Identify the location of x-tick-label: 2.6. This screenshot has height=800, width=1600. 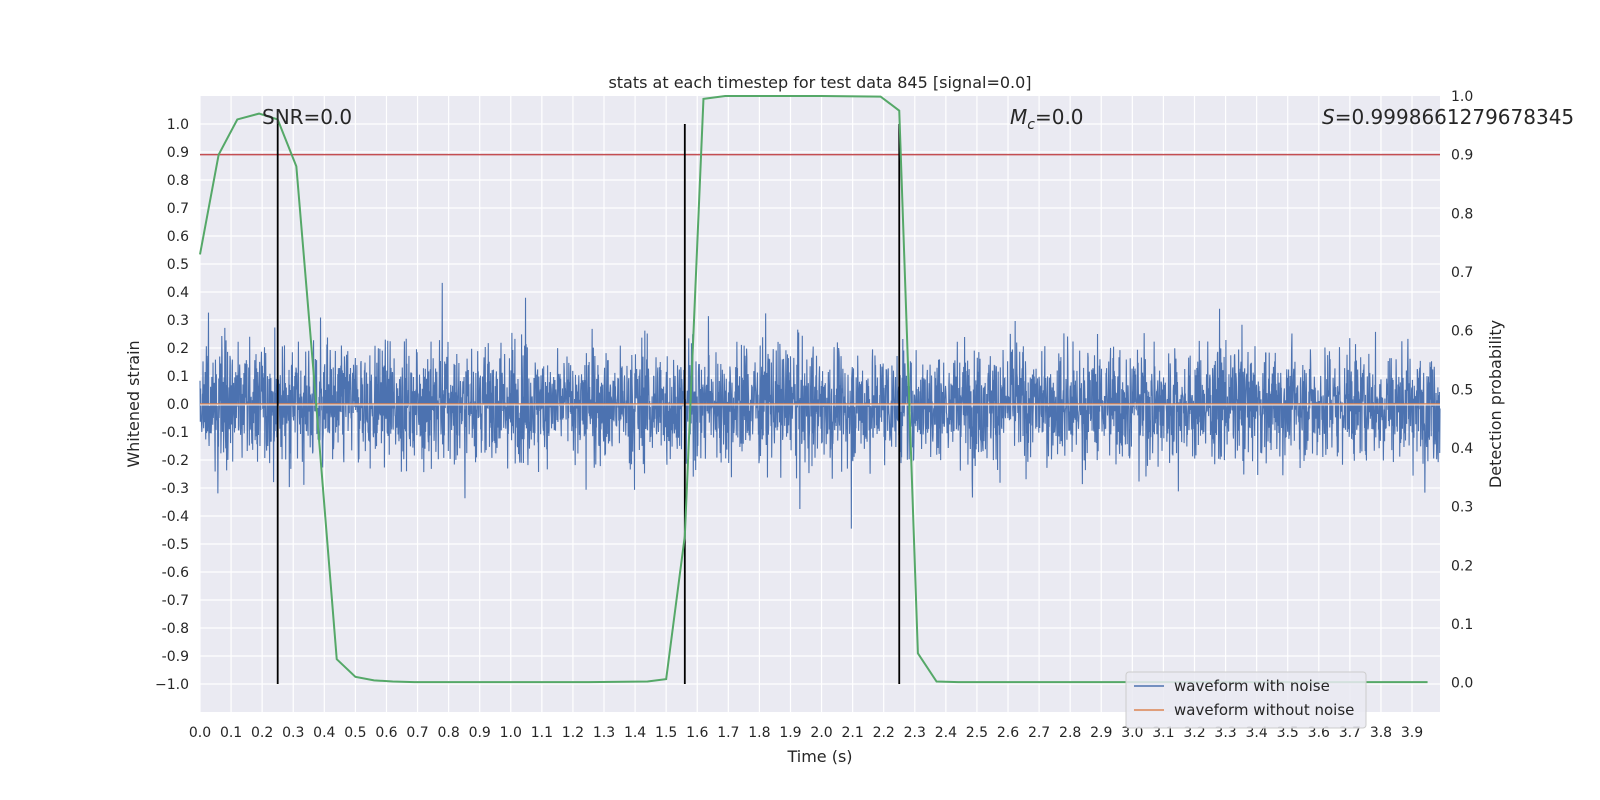
(1008, 733).